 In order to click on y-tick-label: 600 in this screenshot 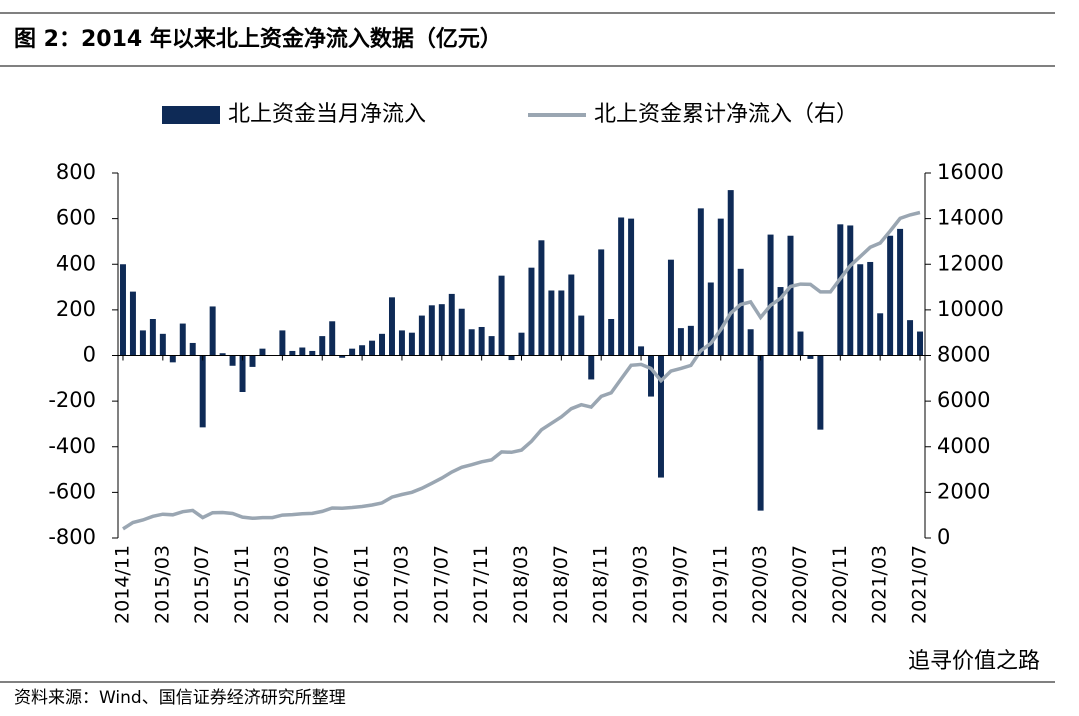, I will do `click(76, 218)`.